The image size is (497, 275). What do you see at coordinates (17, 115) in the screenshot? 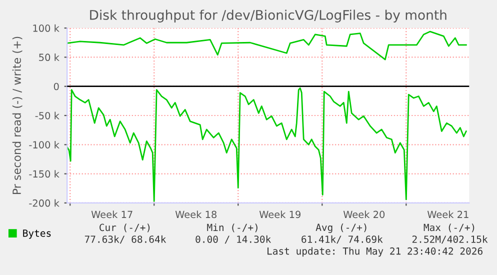
I see `y-axis-title: Pr second read (-) / write (+)` at bounding box center [17, 115].